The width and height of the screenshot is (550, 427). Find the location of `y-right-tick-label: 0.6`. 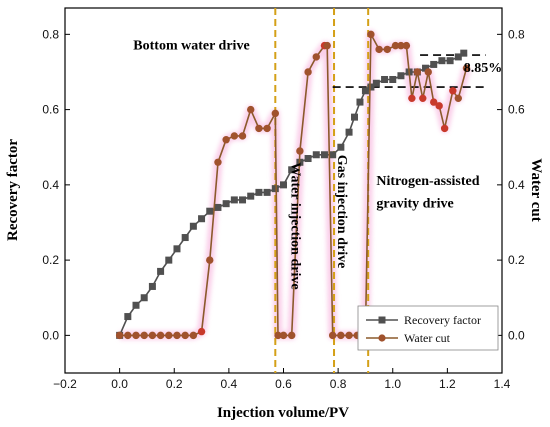

y-right-tick-label: 0.6 is located at coordinates (516, 110).